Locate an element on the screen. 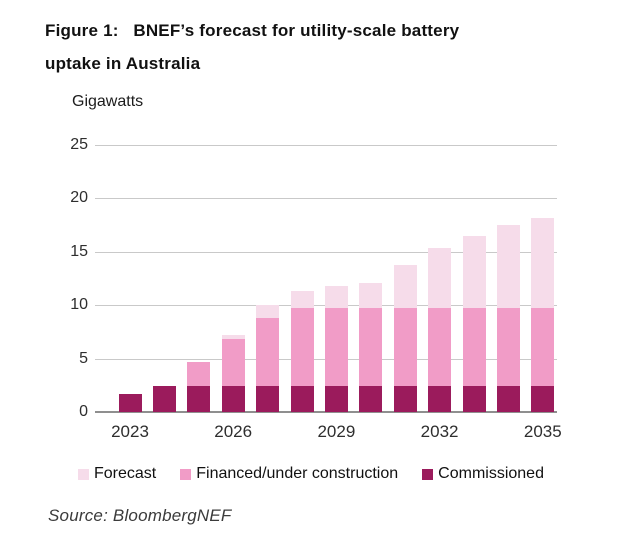  y-tick-label-25: 25 is located at coordinates (79, 144).